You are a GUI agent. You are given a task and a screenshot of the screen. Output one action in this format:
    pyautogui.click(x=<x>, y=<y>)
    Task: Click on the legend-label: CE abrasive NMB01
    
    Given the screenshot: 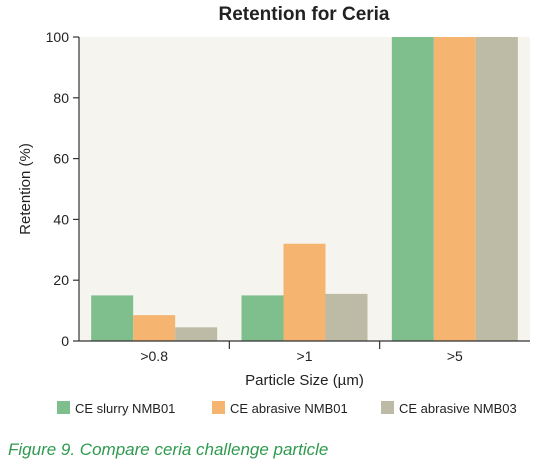 What is the action you would take?
    pyautogui.click(x=289, y=408)
    